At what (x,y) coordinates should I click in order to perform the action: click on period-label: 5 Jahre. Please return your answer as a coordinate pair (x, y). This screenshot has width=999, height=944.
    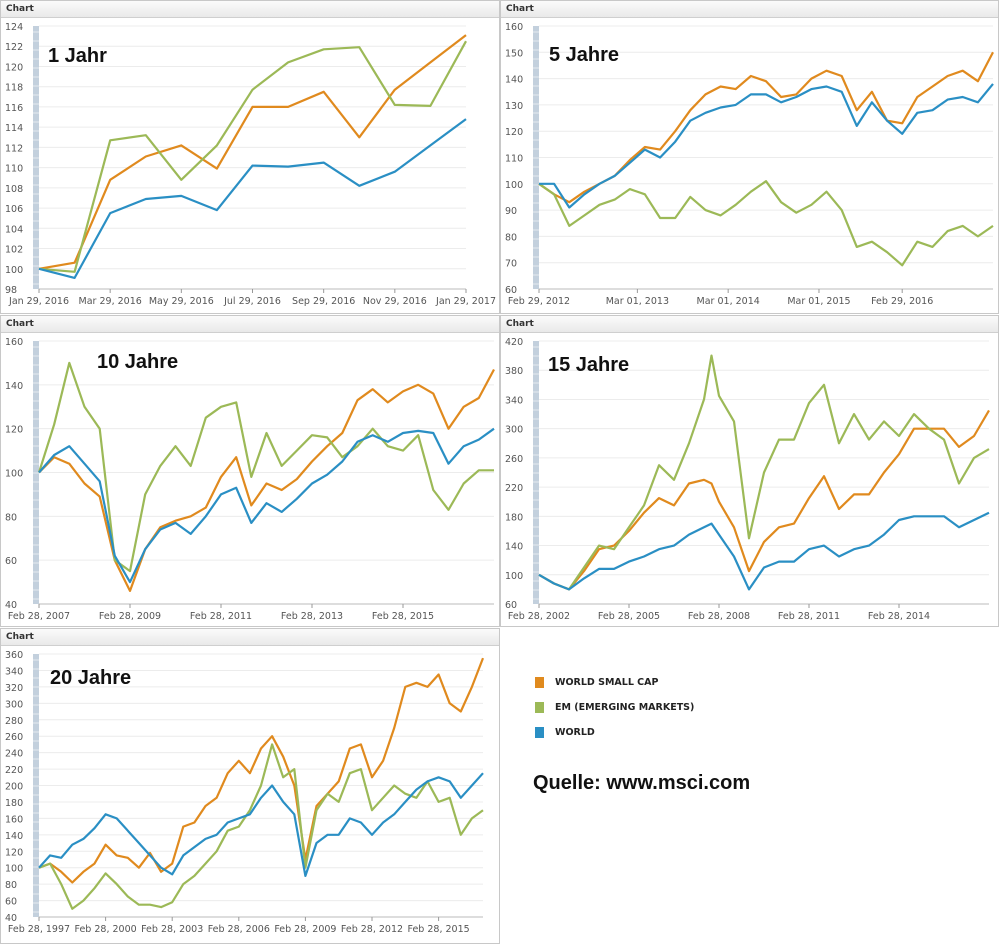
    Looking at the image, I should click on (584, 55).